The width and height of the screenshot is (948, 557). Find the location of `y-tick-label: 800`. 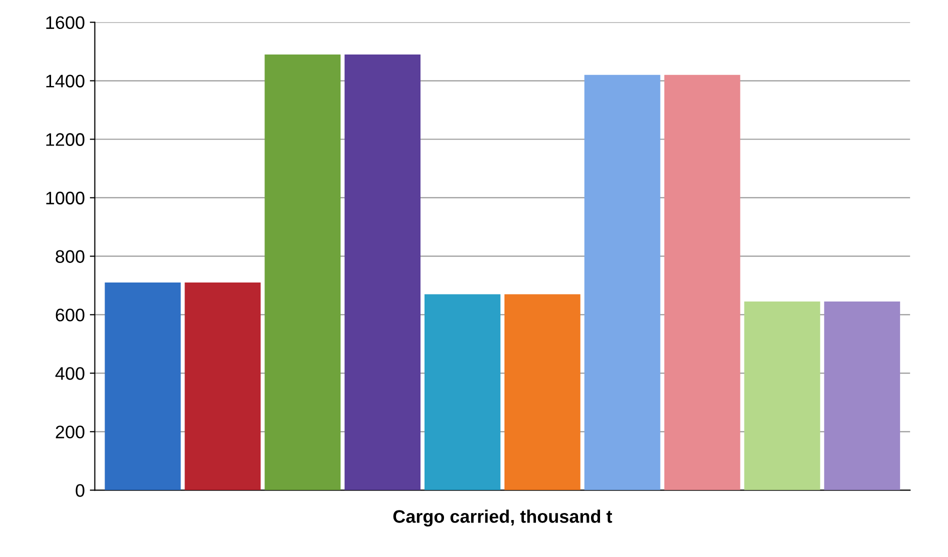

y-tick-label: 800 is located at coordinates (70, 256).